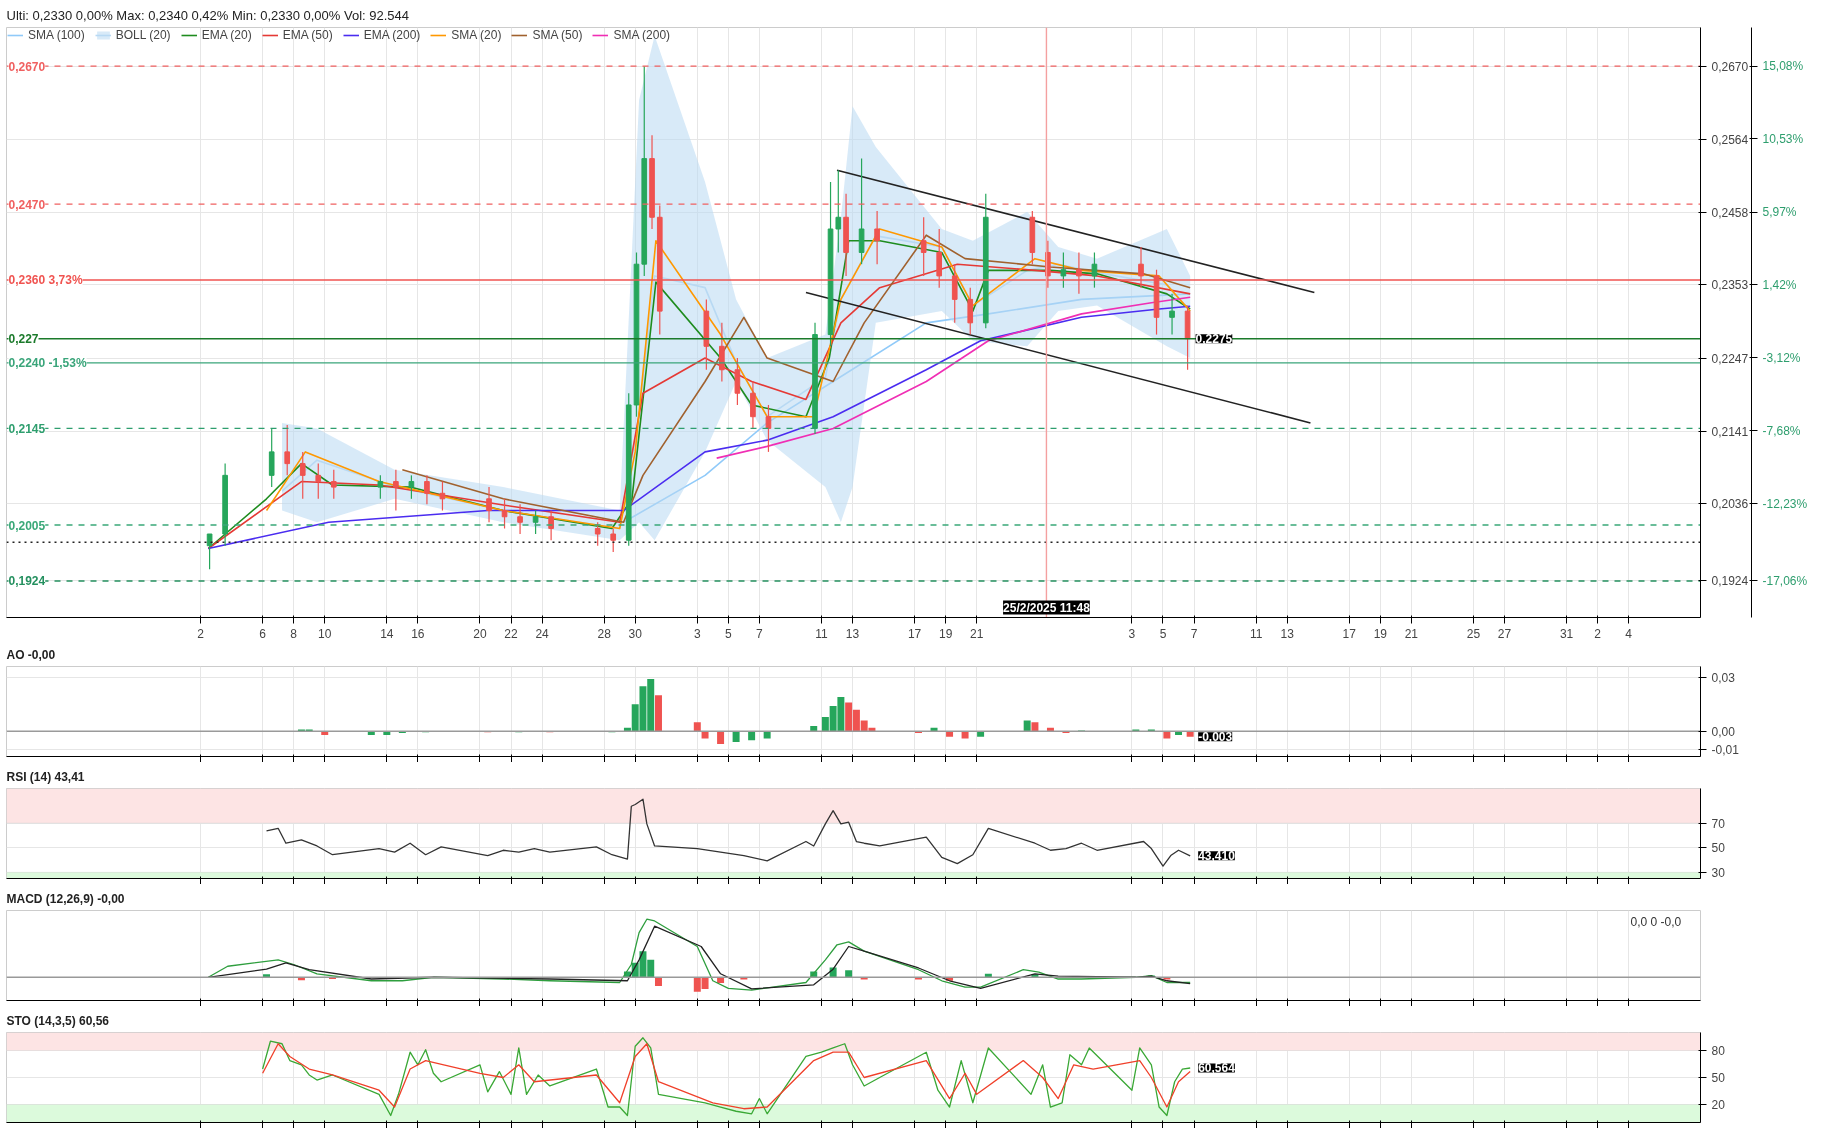 The width and height of the screenshot is (1836, 1138). Describe the element at coordinates (1656, 921) in the screenshot. I see `text: 0,0 0 -0,0` at that location.